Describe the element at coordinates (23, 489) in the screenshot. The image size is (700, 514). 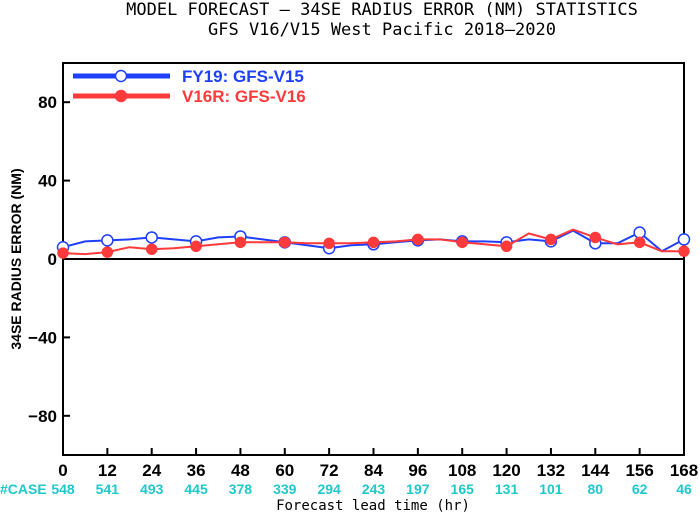
I see `case-label: #CASE` at that location.